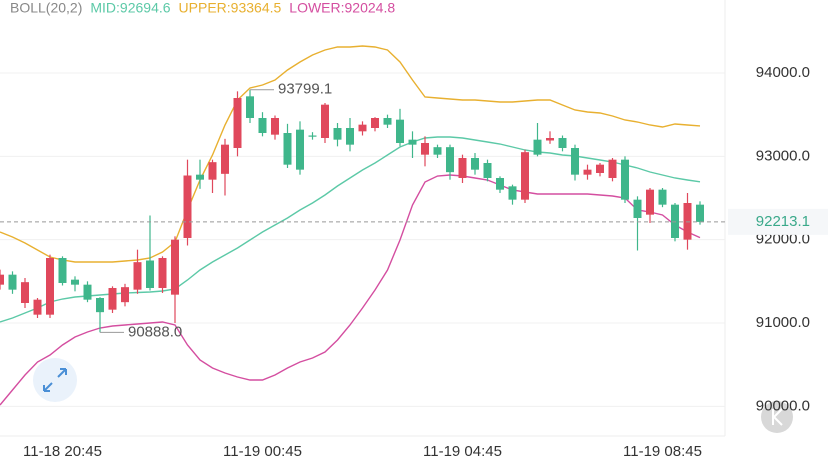 The height and width of the screenshot is (460, 828). Describe the element at coordinates (783, 155) in the screenshot. I see `y-tick-label: 93000.0` at that location.